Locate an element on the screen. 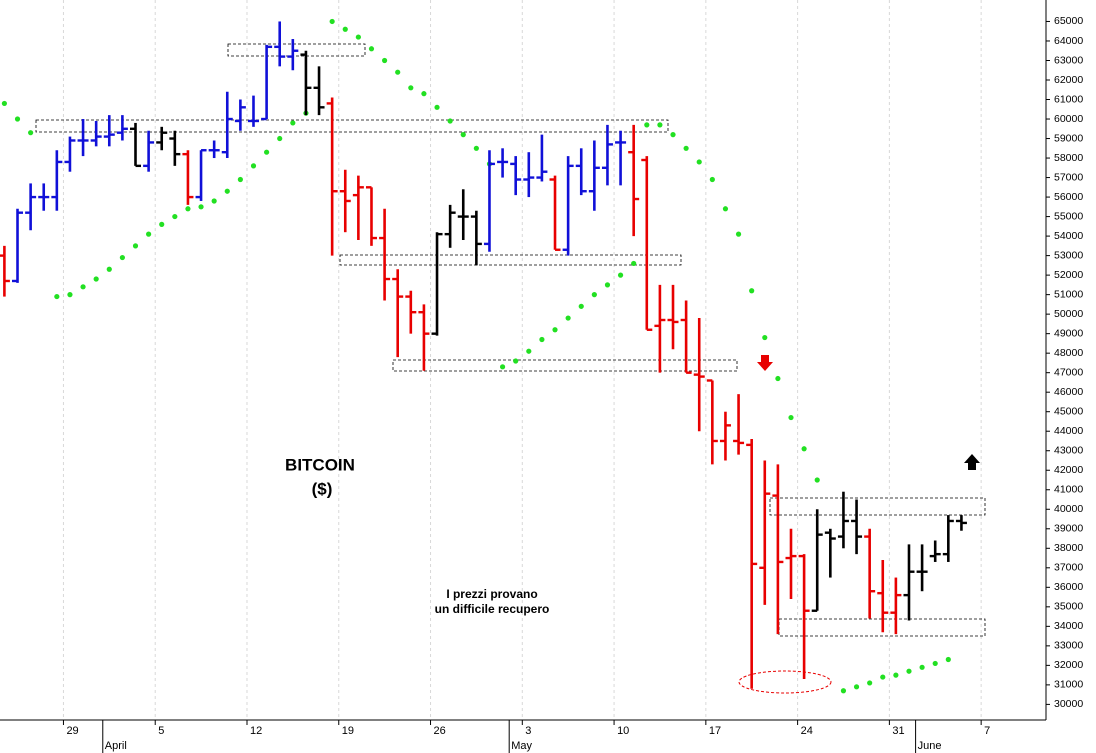 The image size is (1096, 753). month-label: April is located at coordinates (116, 746).